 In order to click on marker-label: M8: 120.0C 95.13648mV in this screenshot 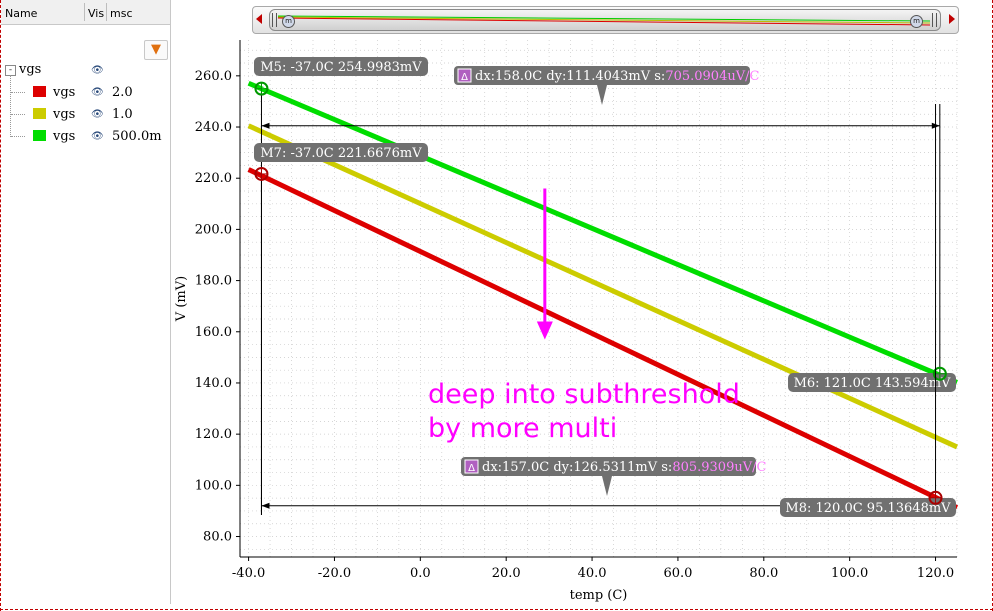, I will do `click(868, 508)`.